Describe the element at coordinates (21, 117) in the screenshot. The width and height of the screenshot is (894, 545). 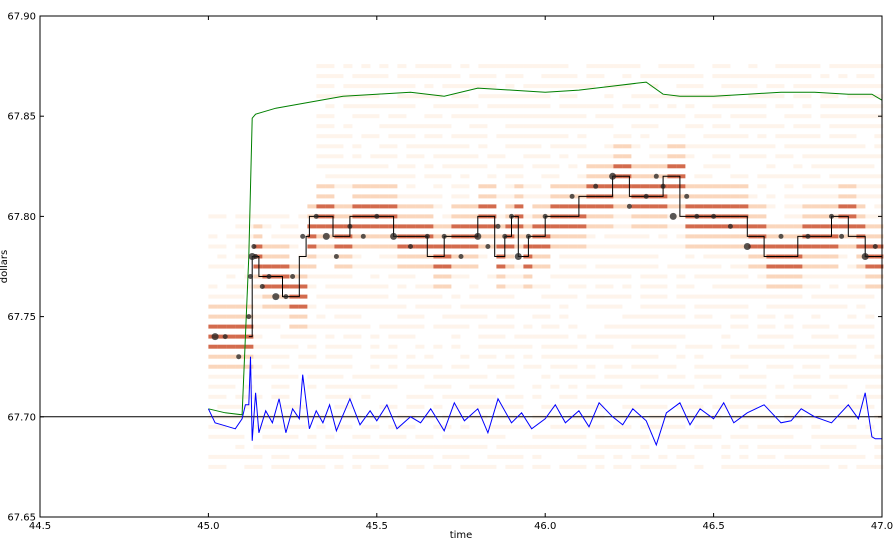
I see `y-tick-label: 67.85` at that location.